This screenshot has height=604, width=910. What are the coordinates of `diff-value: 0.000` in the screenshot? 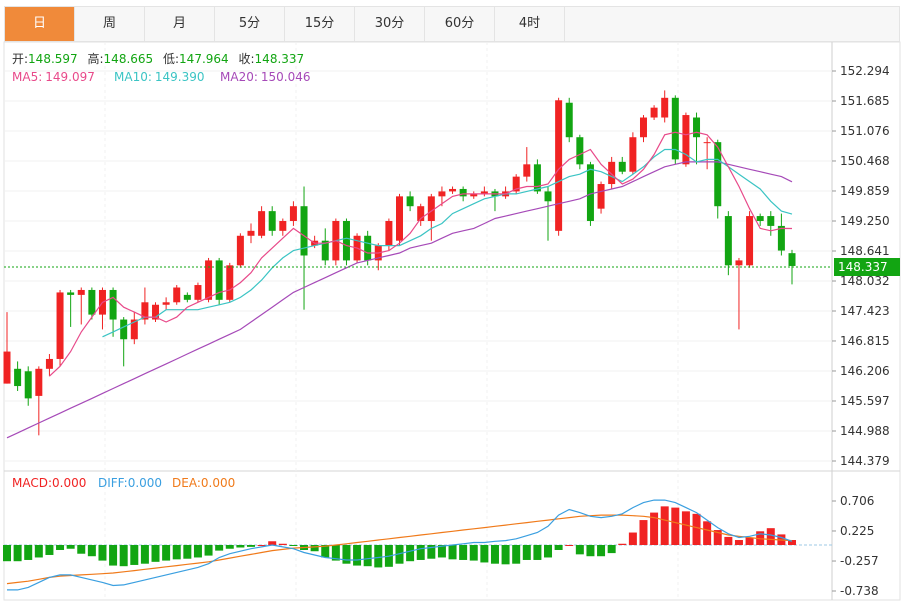 It's located at (145, 483).